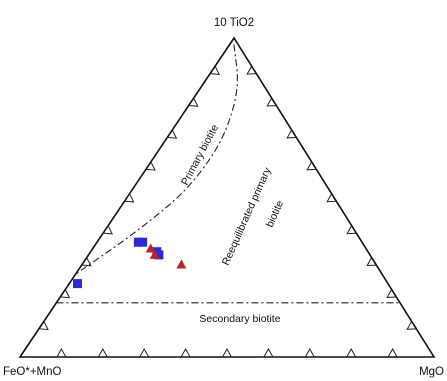 This screenshot has width=447, height=381. Describe the element at coordinates (275, 214) in the screenshot. I see `field-label-reequilibrated-line2: biotite` at that location.